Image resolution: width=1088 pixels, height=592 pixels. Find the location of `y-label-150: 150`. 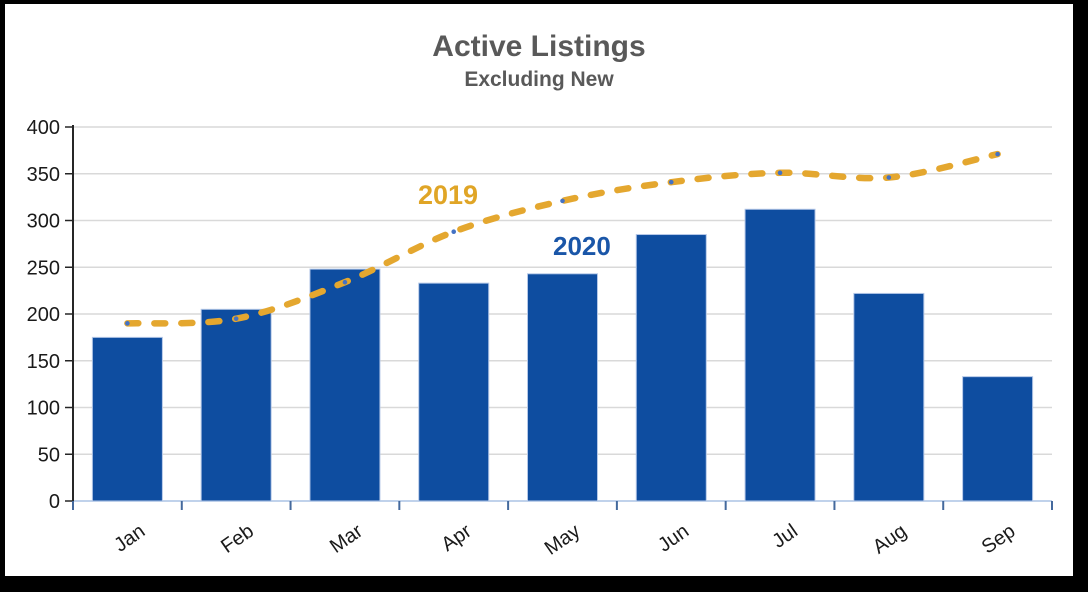

y-label-150: 150 is located at coordinates (43, 362).